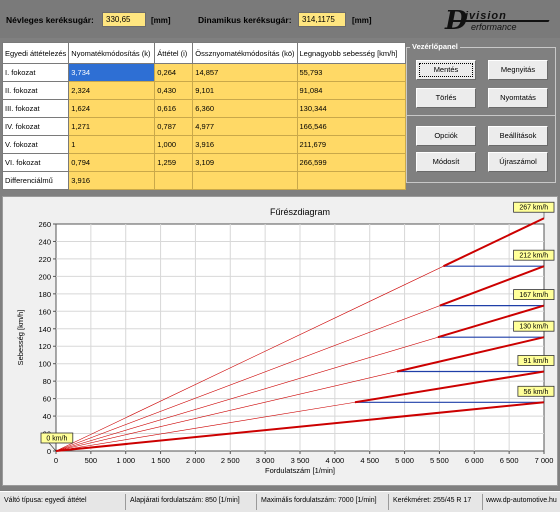 The image size is (560, 512). I want to click on x-tick-label: 7 000, so click(544, 460).